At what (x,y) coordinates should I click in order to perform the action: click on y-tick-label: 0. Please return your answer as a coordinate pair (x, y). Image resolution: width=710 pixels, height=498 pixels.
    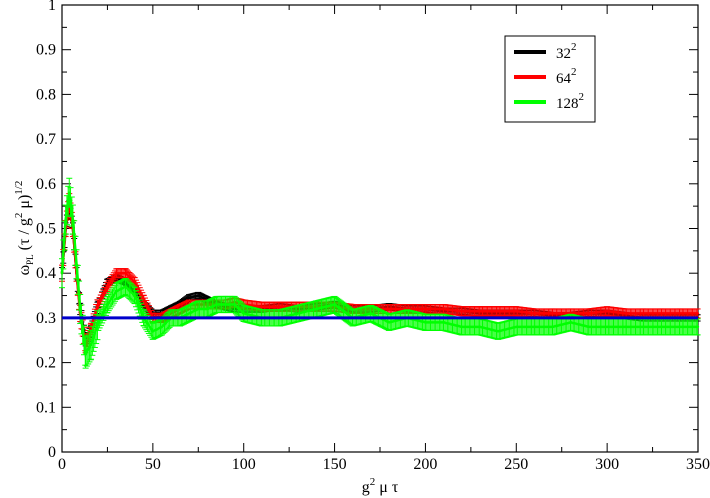
    Looking at the image, I should click on (52, 452).